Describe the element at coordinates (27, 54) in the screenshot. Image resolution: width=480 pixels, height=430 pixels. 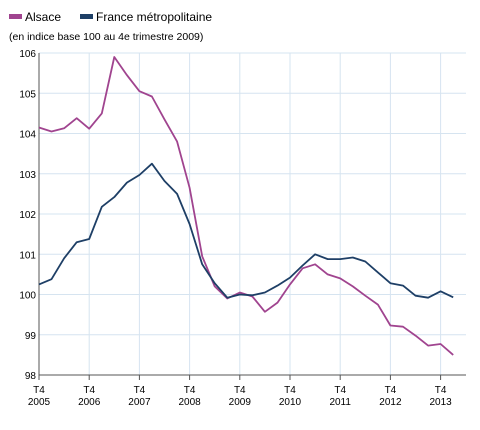
I see `y-tick-label: 106` at that location.